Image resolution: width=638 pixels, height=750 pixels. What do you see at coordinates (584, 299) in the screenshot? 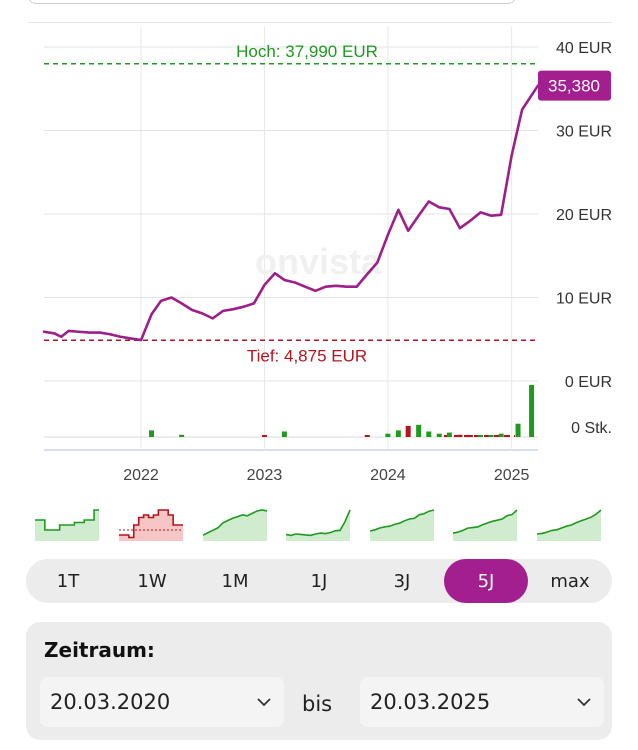
I see `y-tick-label: 10 EUR` at bounding box center [584, 299].